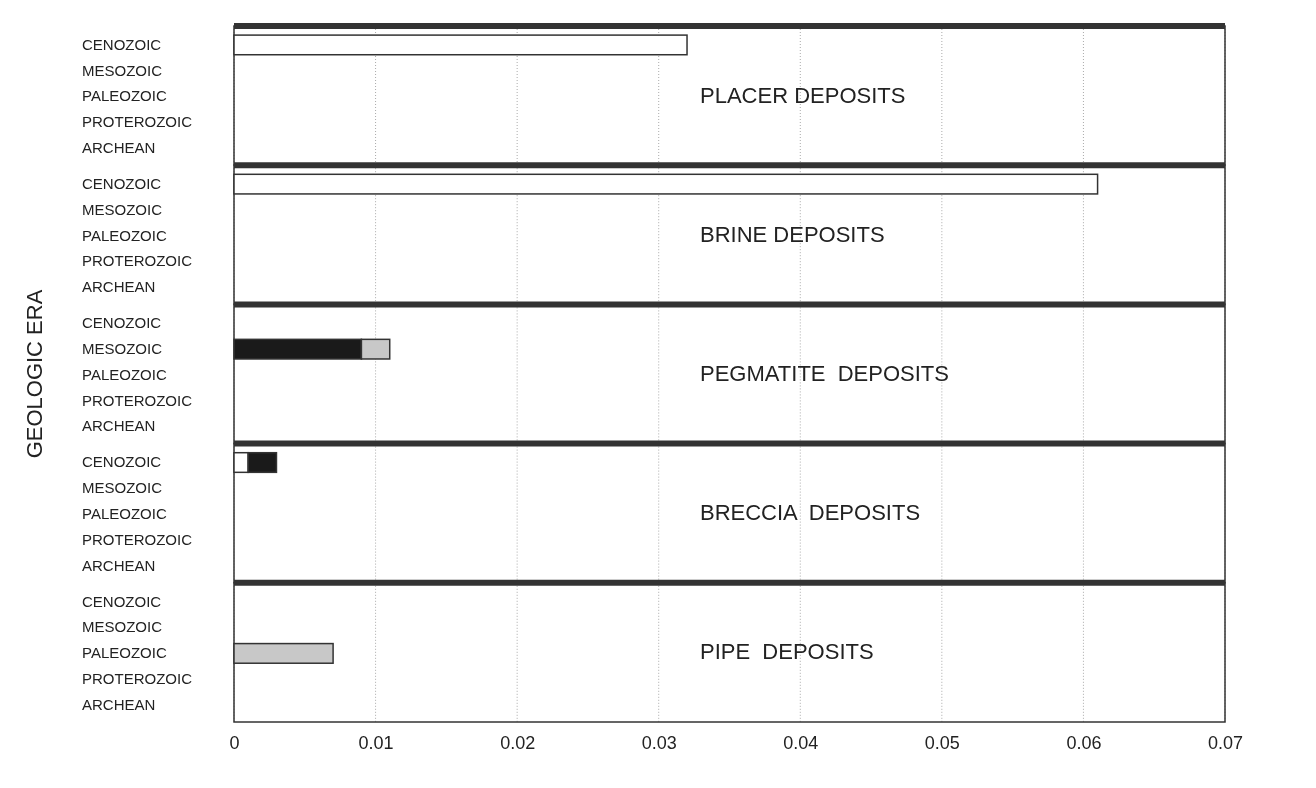  What do you see at coordinates (942, 742) in the screenshot?
I see `x-tick-label: 0.05` at bounding box center [942, 742].